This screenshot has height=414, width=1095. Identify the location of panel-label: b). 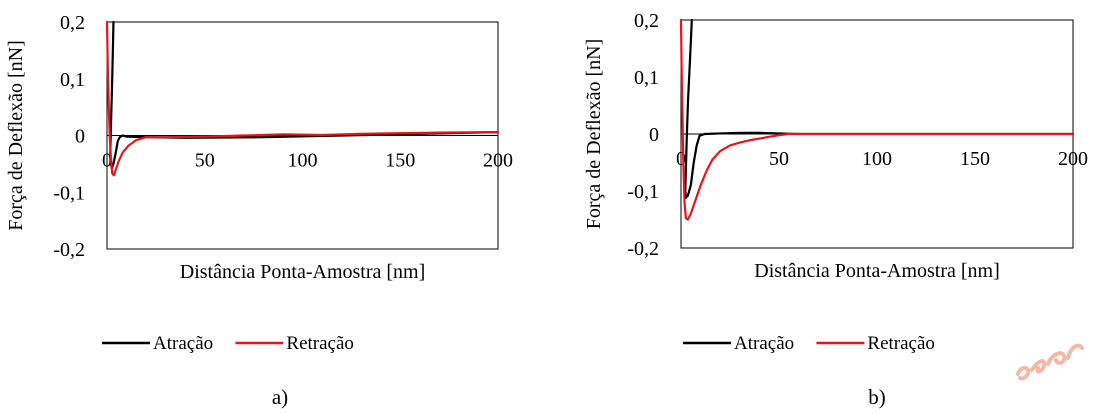
(877, 397).